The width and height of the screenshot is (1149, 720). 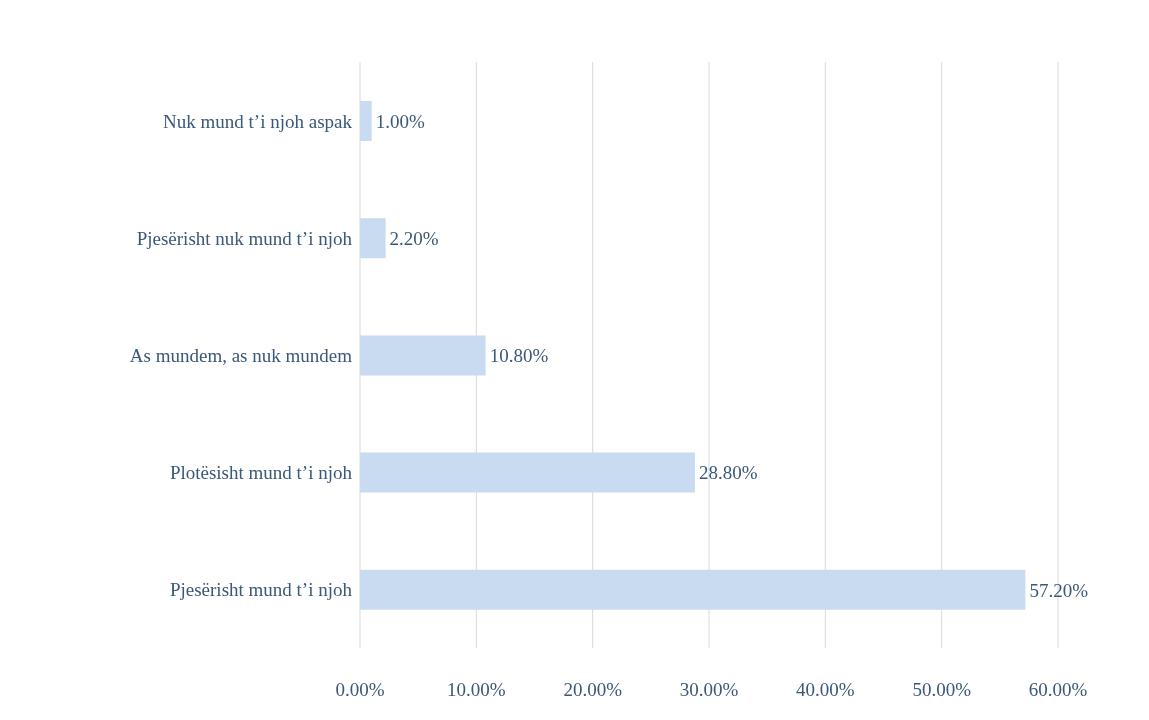 I want to click on x-tick-label: 60.00%, so click(x=1058, y=689).